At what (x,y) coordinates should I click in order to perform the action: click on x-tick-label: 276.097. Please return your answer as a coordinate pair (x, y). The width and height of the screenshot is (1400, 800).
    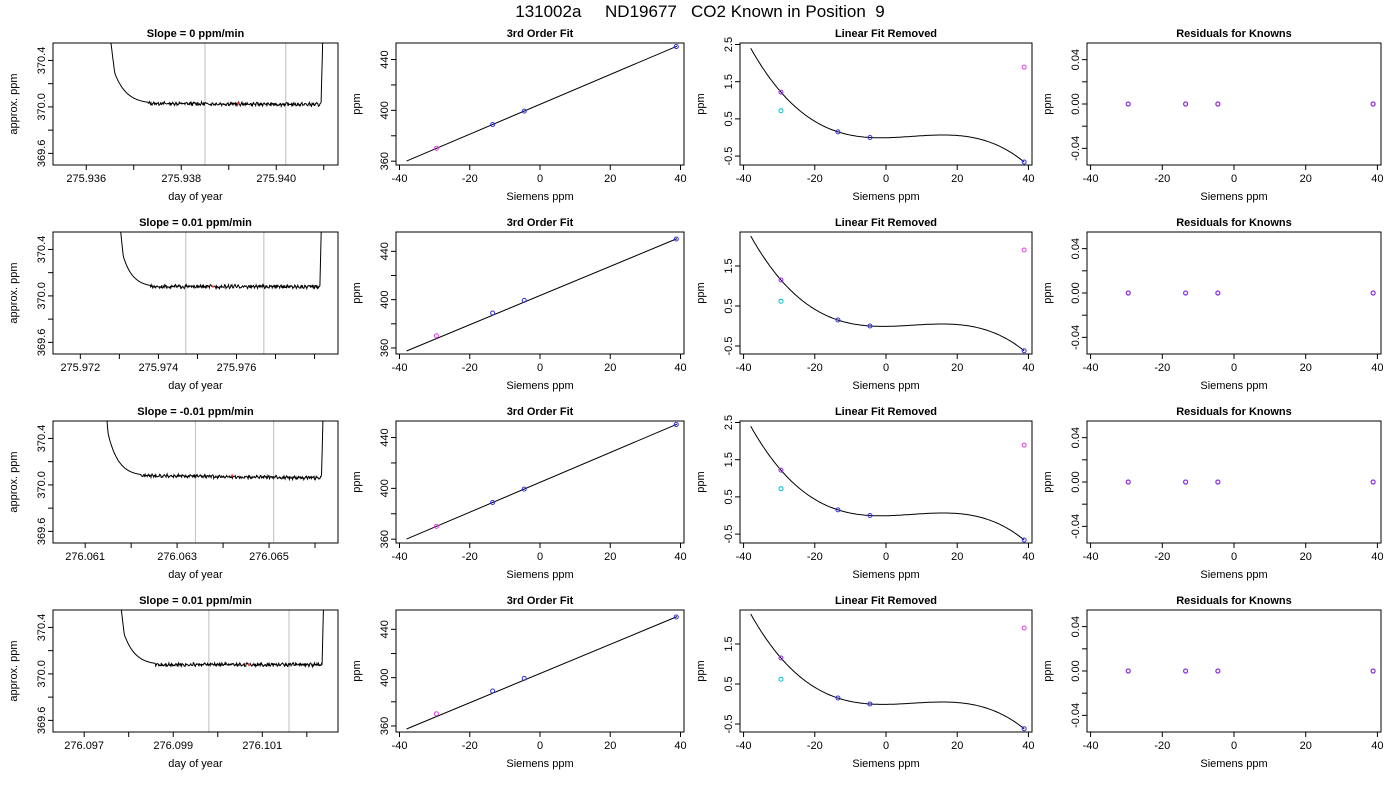
    Looking at the image, I should click on (84, 746).